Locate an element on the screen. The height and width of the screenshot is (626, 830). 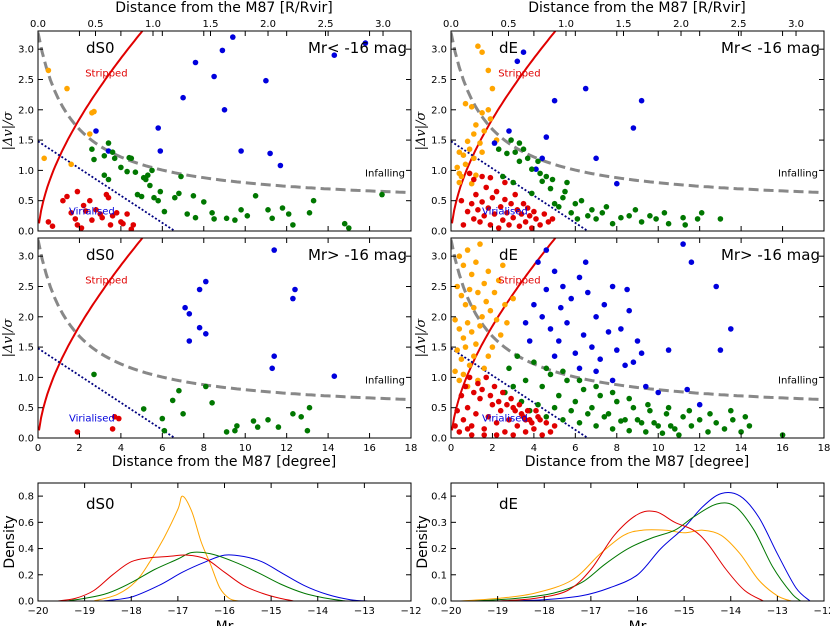
x-tick-label: −15 is located at coordinates (684, 611).